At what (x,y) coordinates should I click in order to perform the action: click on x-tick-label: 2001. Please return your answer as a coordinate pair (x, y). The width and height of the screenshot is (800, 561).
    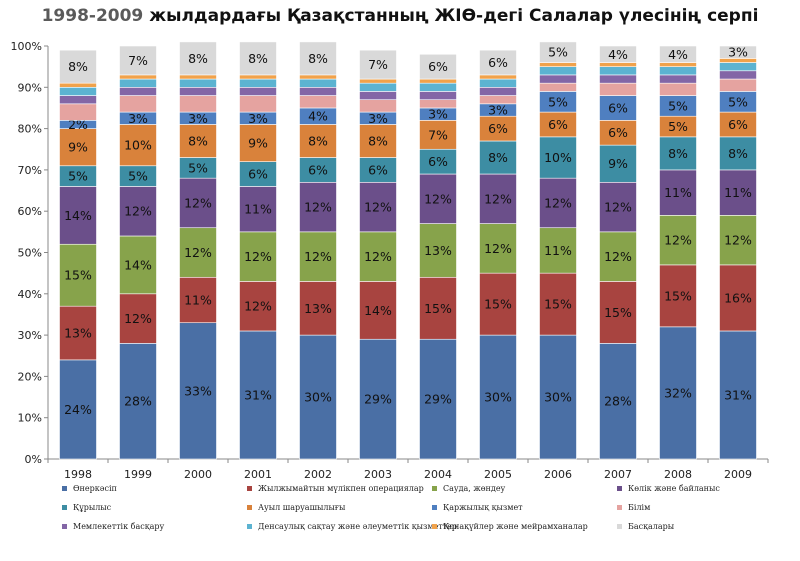
    Looking at the image, I should click on (258, 474).